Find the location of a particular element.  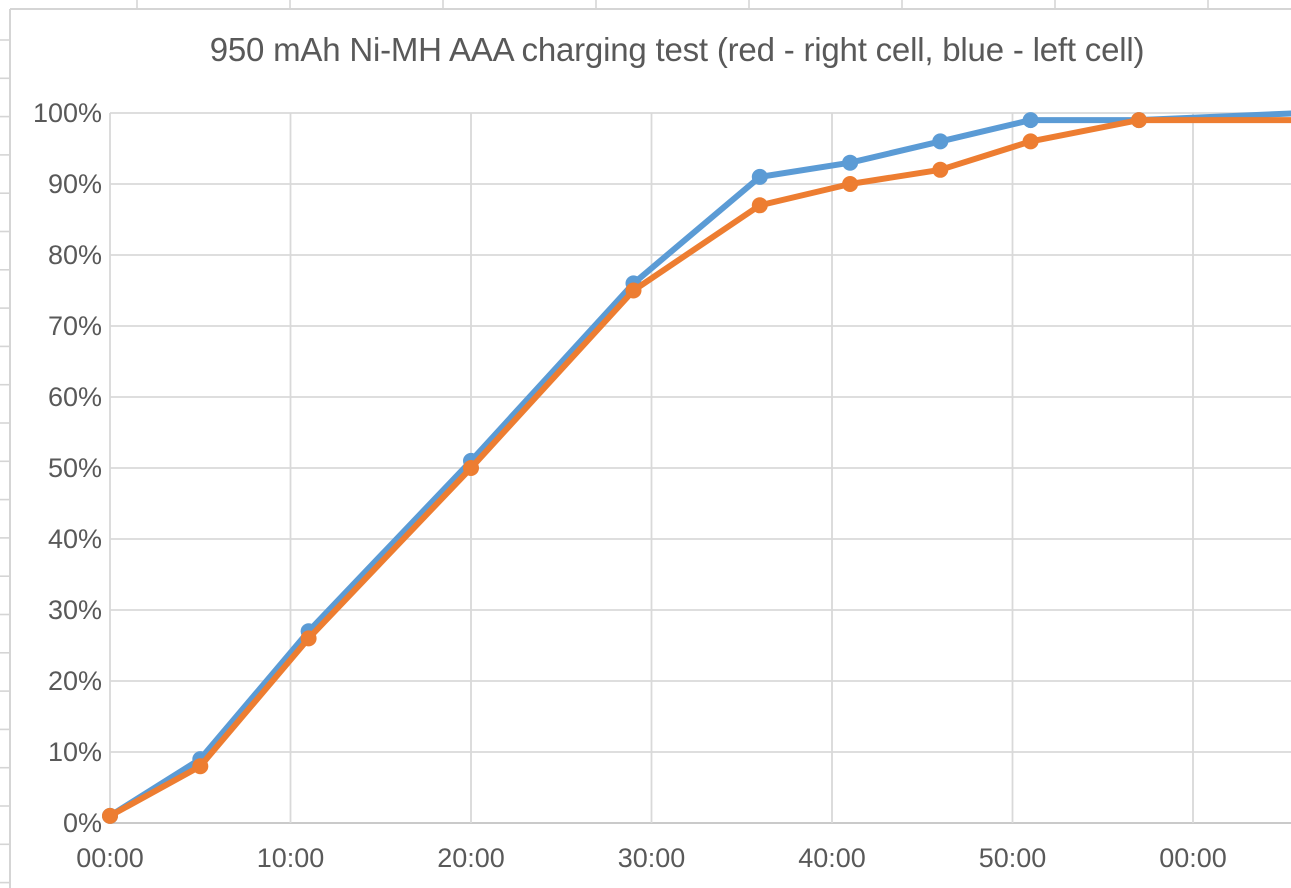

x-tick-label: 50:00 is located at coordinates (1012, 858).